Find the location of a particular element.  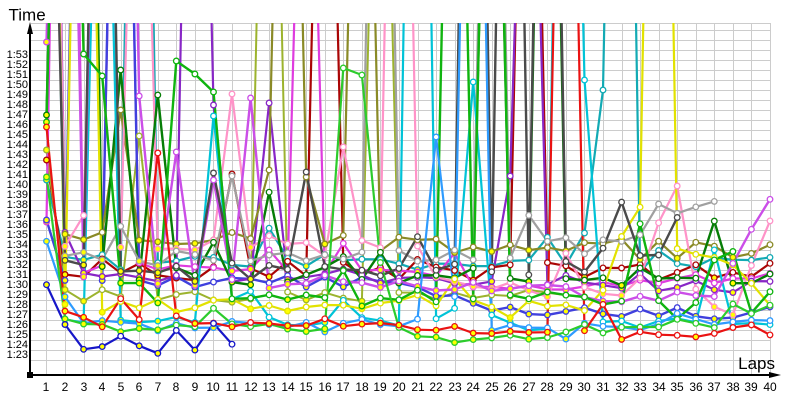

svg-text: 40 is located at coordinates (770, 387).